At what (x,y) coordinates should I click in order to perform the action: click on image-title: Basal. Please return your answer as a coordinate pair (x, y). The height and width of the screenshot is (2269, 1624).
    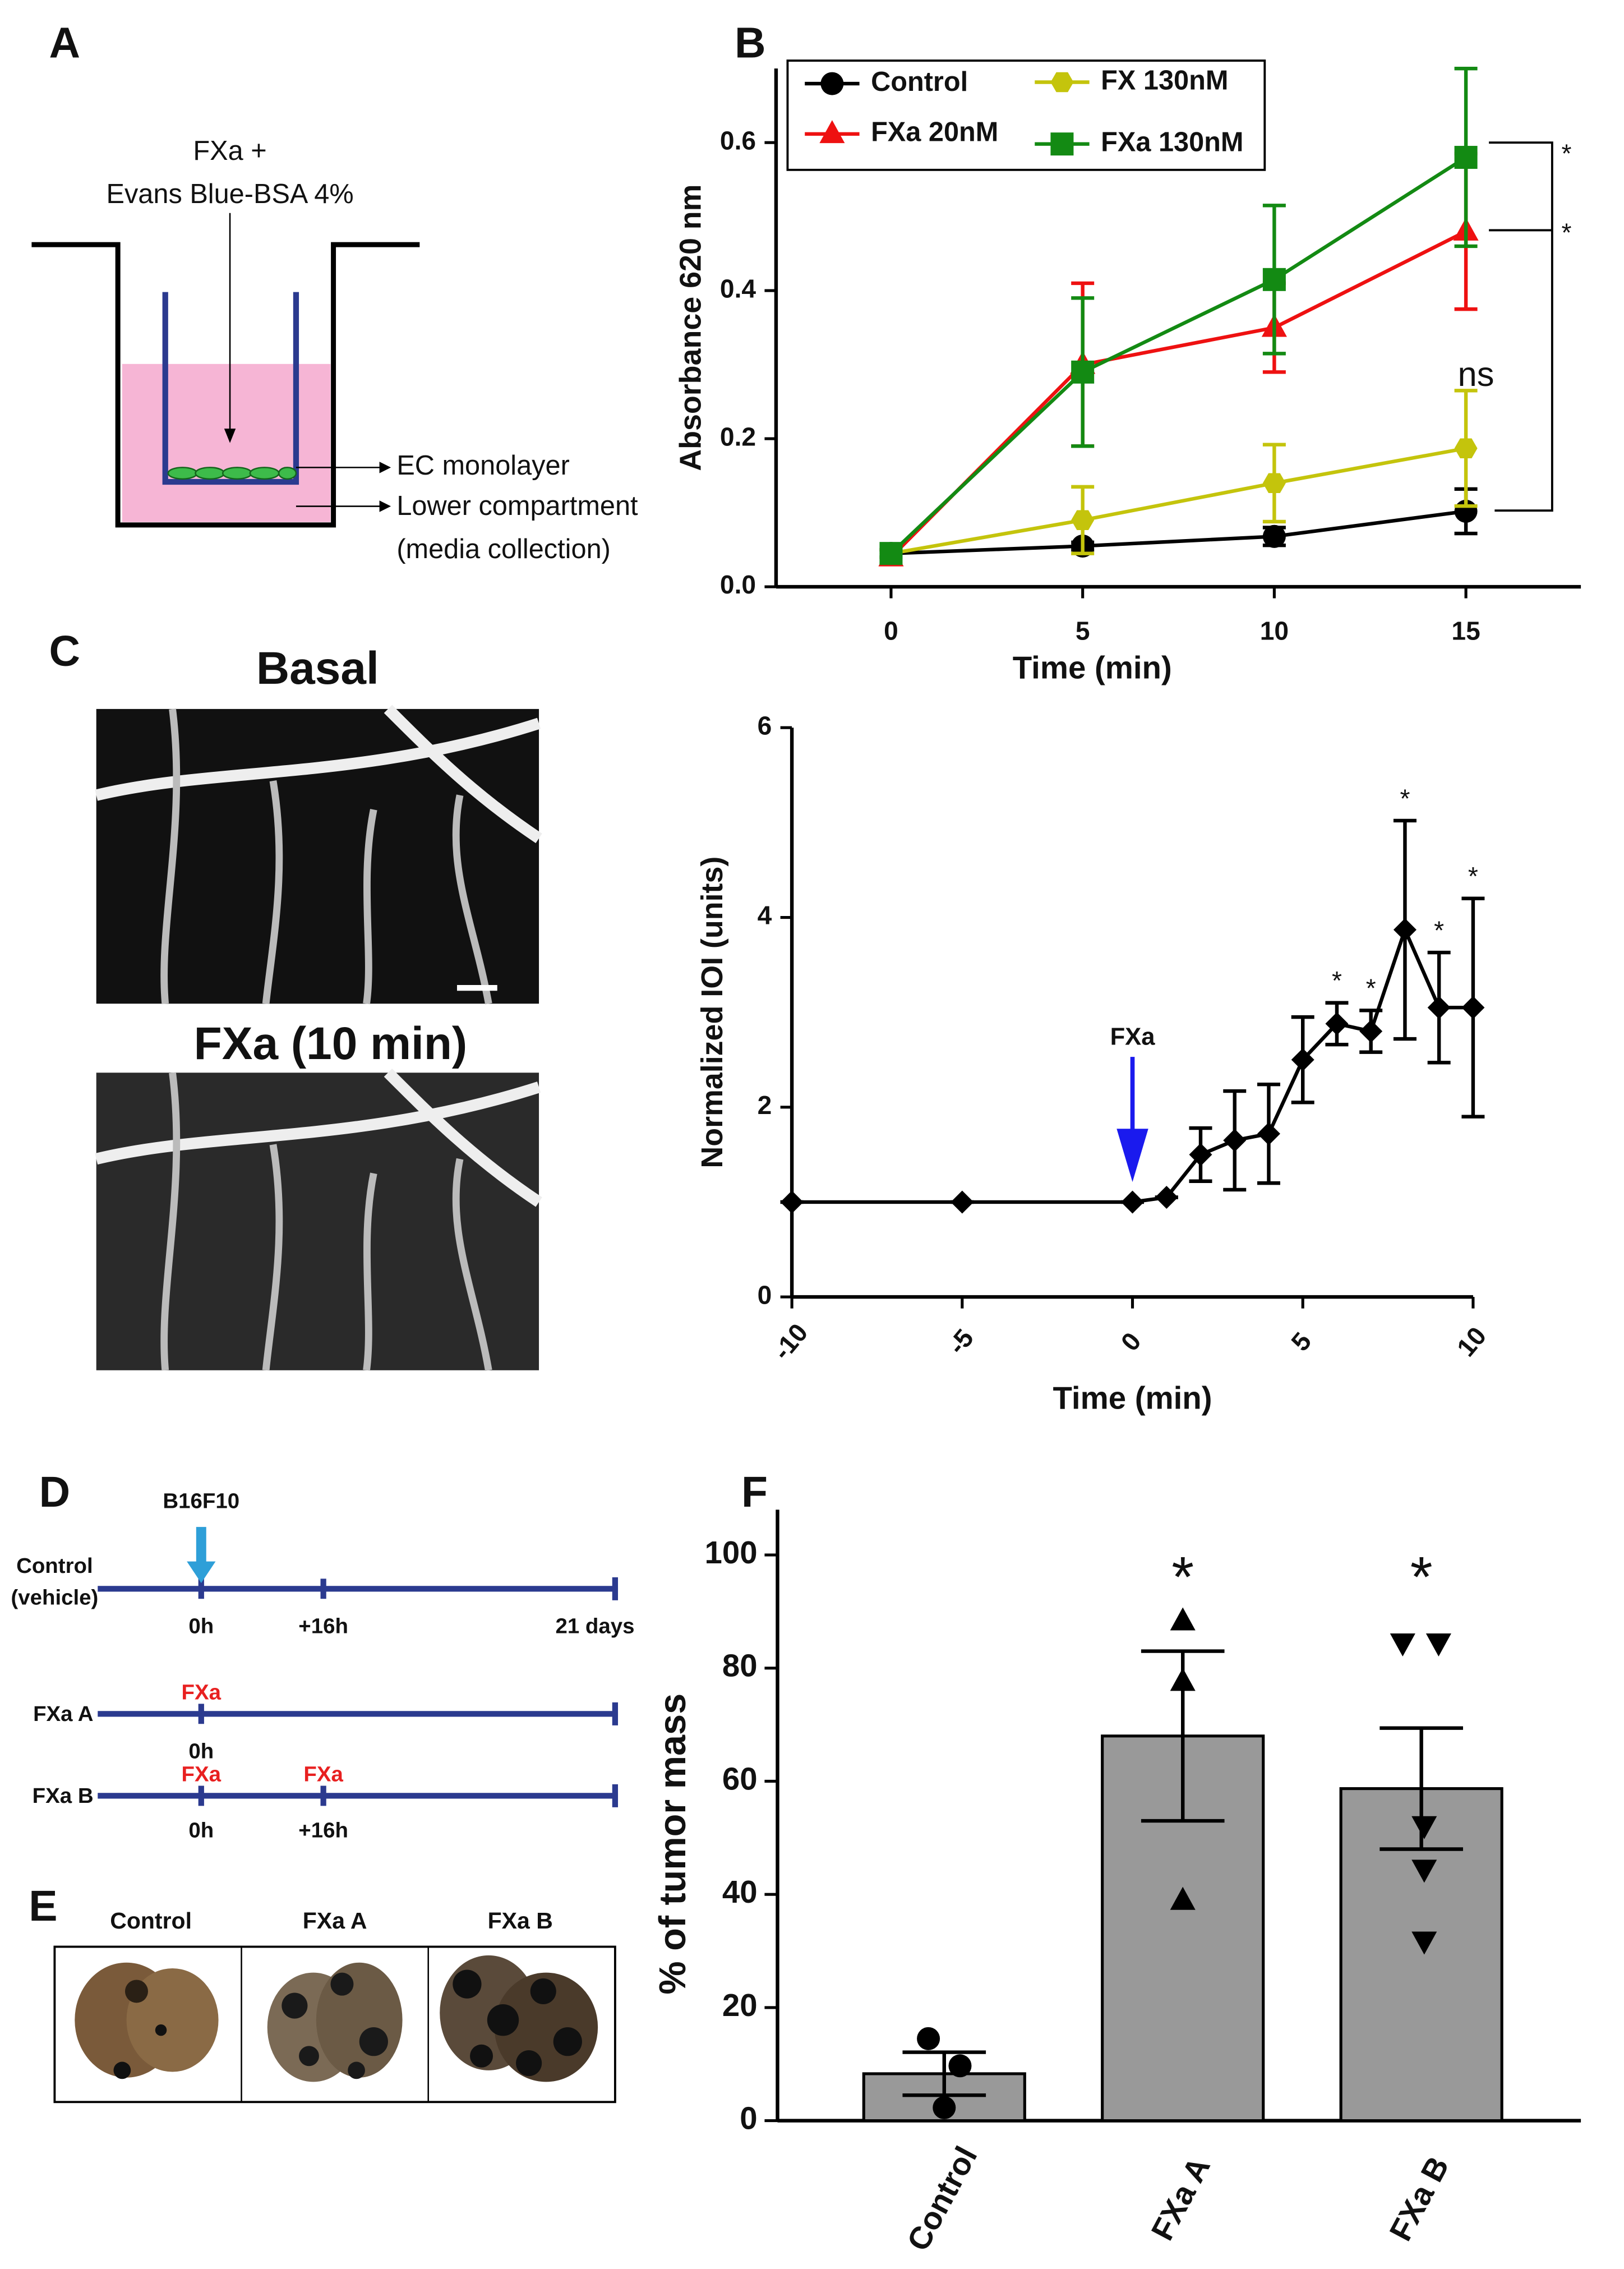
    Looking at the image, I should click on (317, 668).